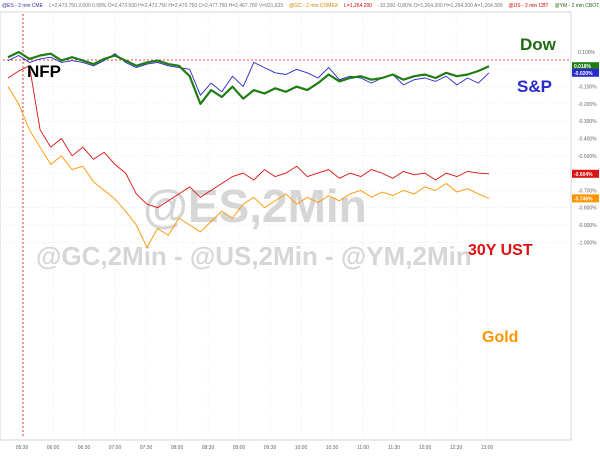  Describe the element at coordinates (500, 337) in the screenshot. I see `label-gold: Gold` at that location.